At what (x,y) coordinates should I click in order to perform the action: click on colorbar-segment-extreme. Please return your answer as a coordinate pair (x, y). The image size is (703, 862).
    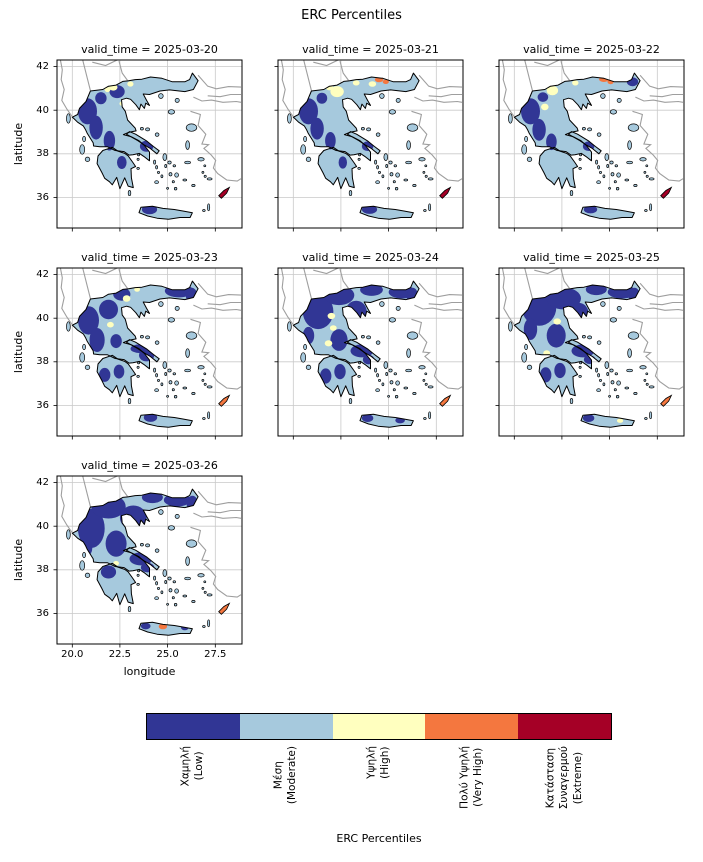
    Looking at the image, I should click on (564, 726).